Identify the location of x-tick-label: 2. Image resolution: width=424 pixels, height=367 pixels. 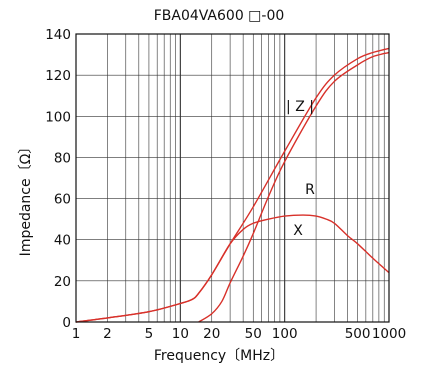
(107, 334).